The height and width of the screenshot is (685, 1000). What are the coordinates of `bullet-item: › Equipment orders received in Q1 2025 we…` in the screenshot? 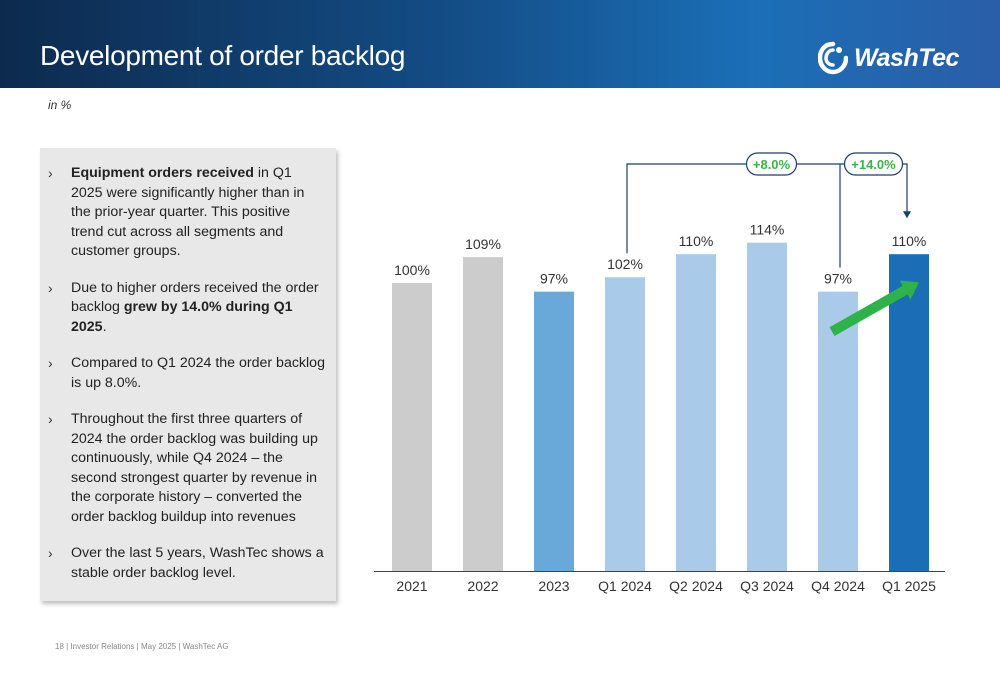 It's located at (183, 213).